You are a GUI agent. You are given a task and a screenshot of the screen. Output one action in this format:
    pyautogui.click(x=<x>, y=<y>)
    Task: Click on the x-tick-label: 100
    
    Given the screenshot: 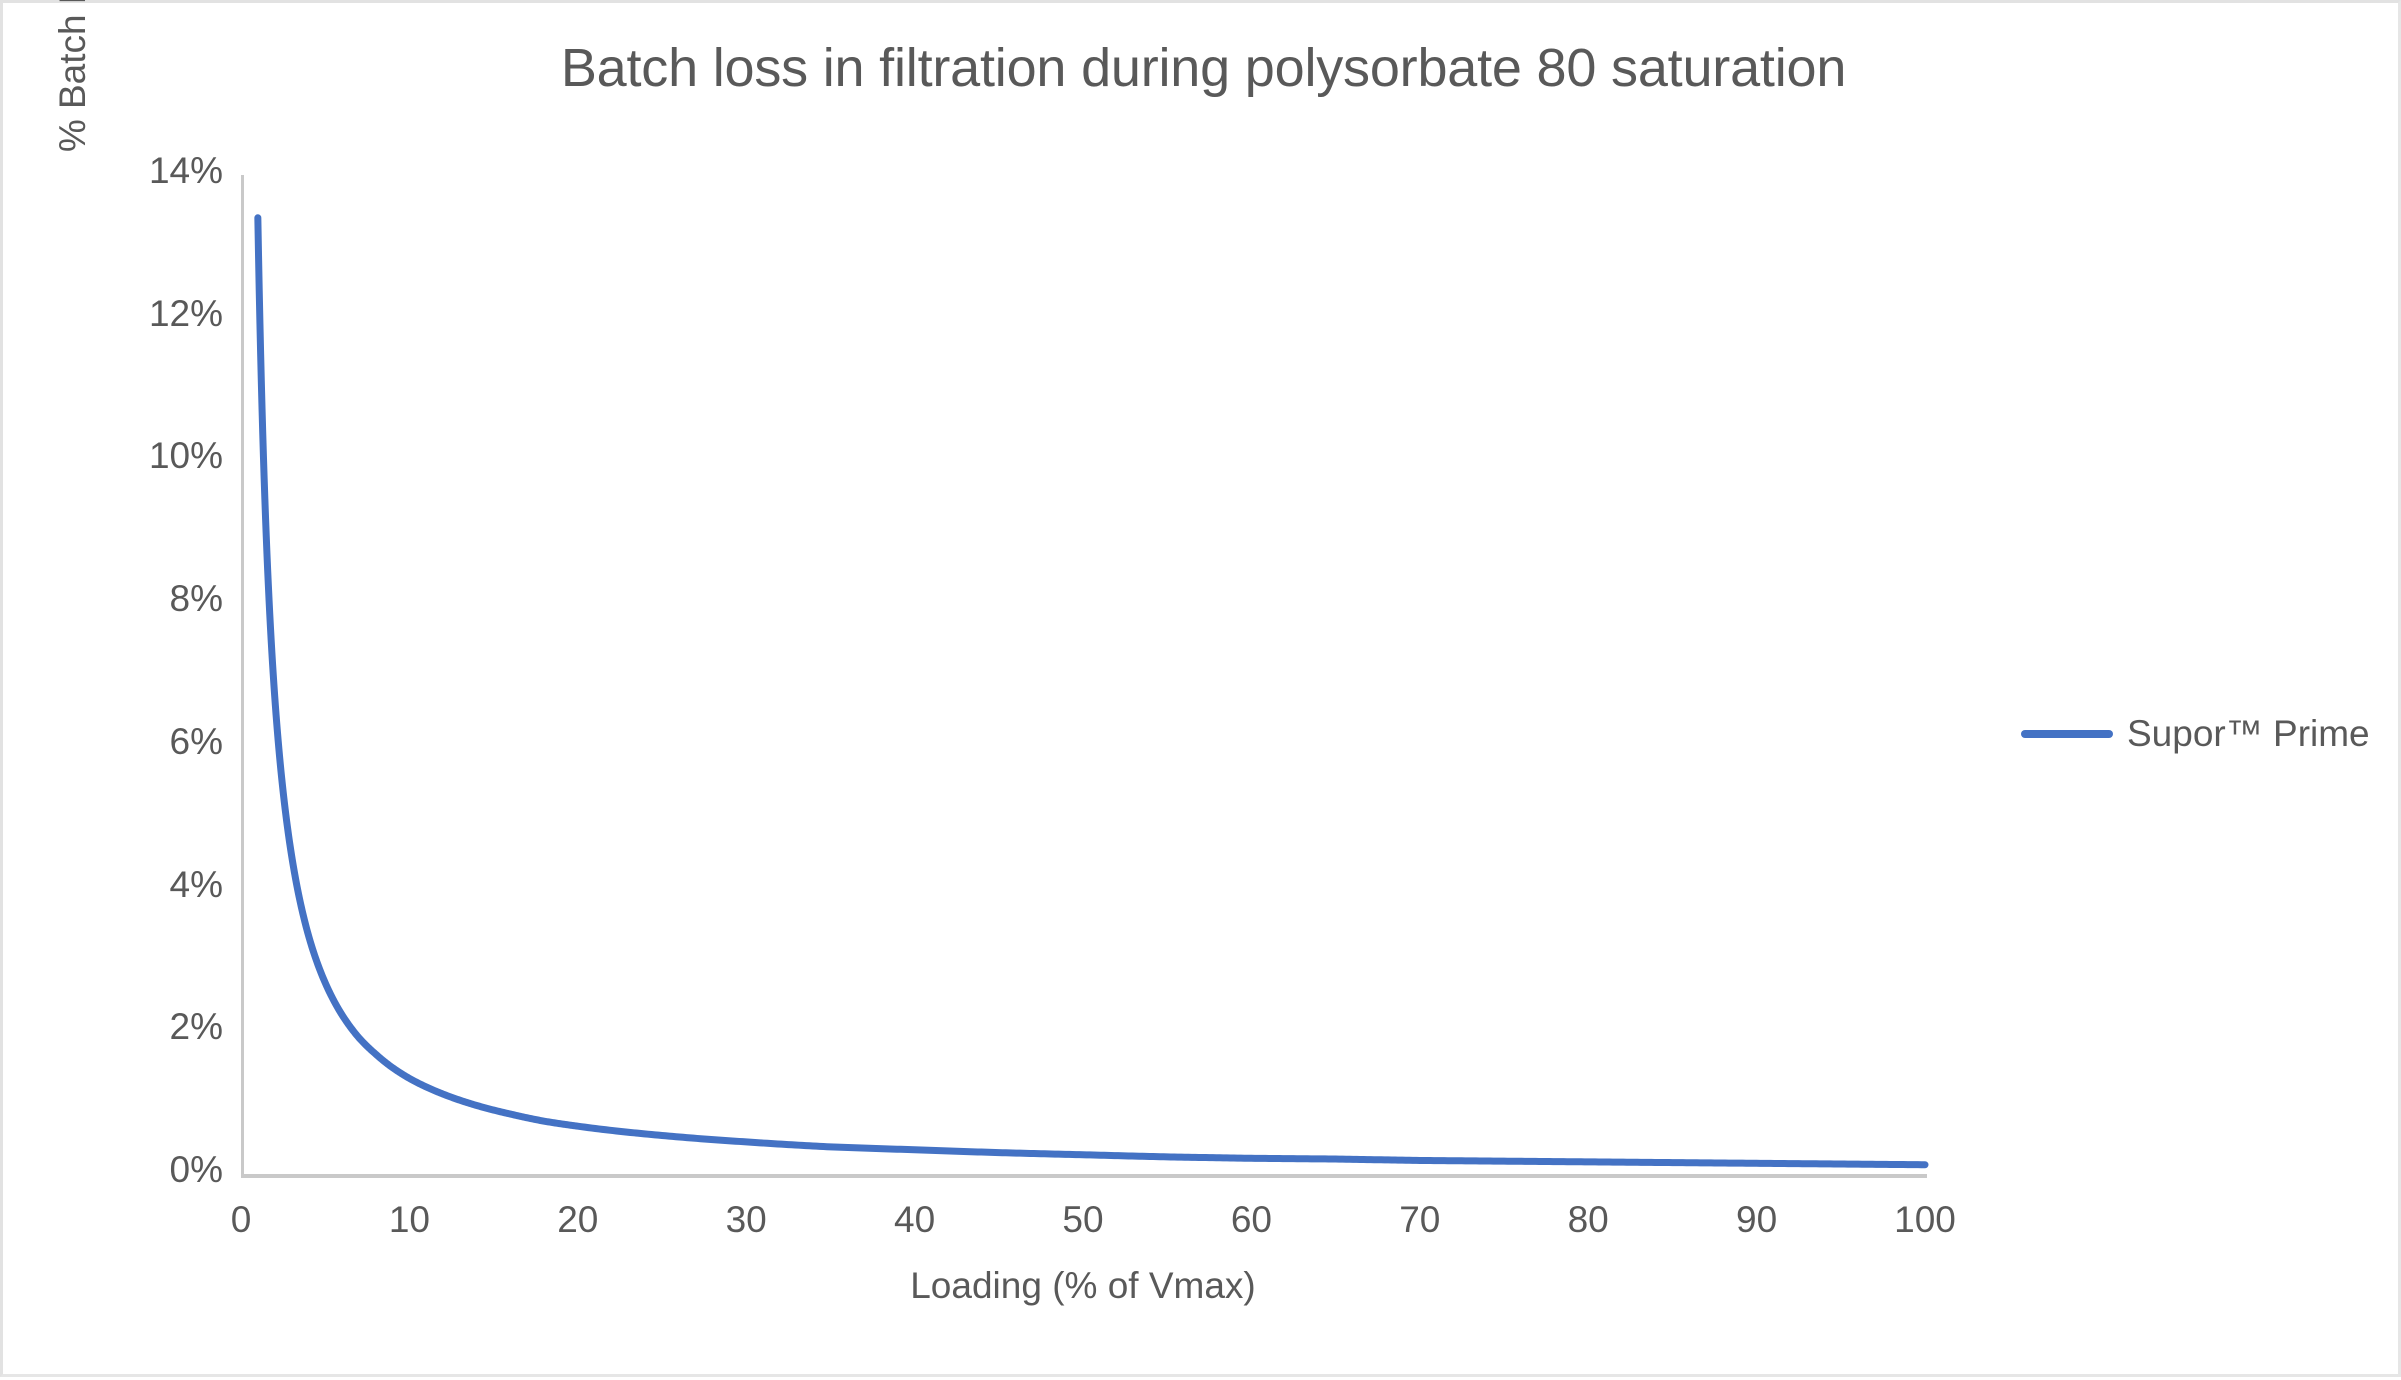 What is the action you would take?
    pyautogui.click(x=1925, y=1219)
    